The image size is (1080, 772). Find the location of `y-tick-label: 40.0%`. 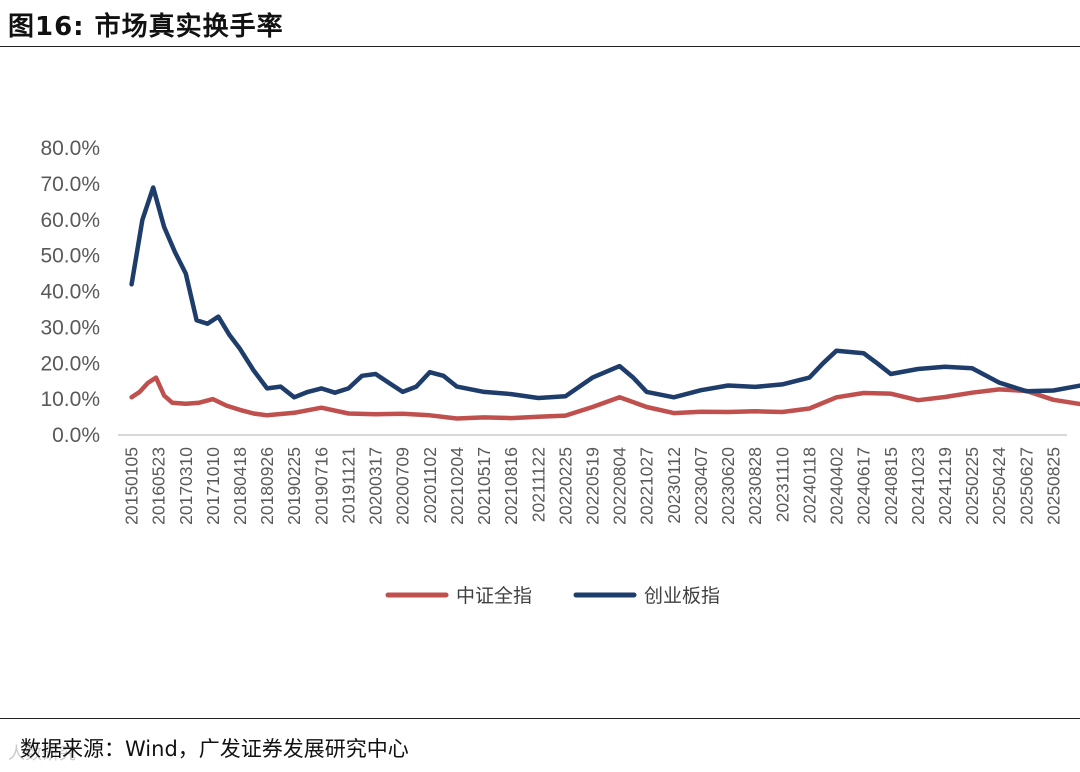

y-tick-label: 40.0% is located at coordinates (70, 292).